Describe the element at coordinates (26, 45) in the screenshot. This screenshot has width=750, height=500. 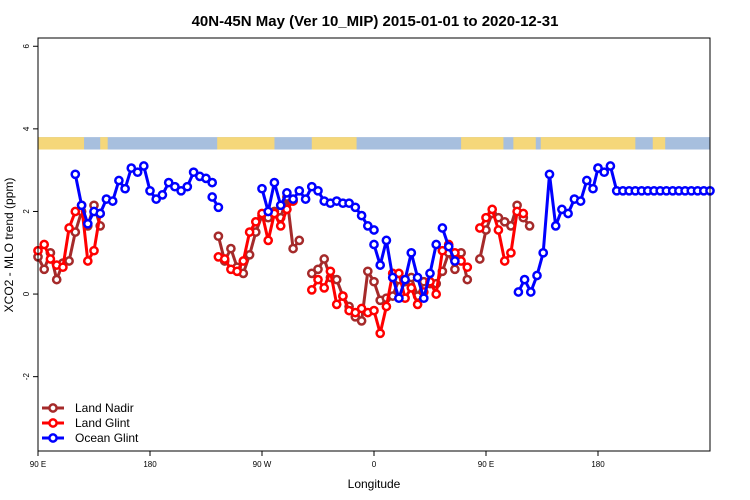
I see `y-tick-label: 6` at that location.